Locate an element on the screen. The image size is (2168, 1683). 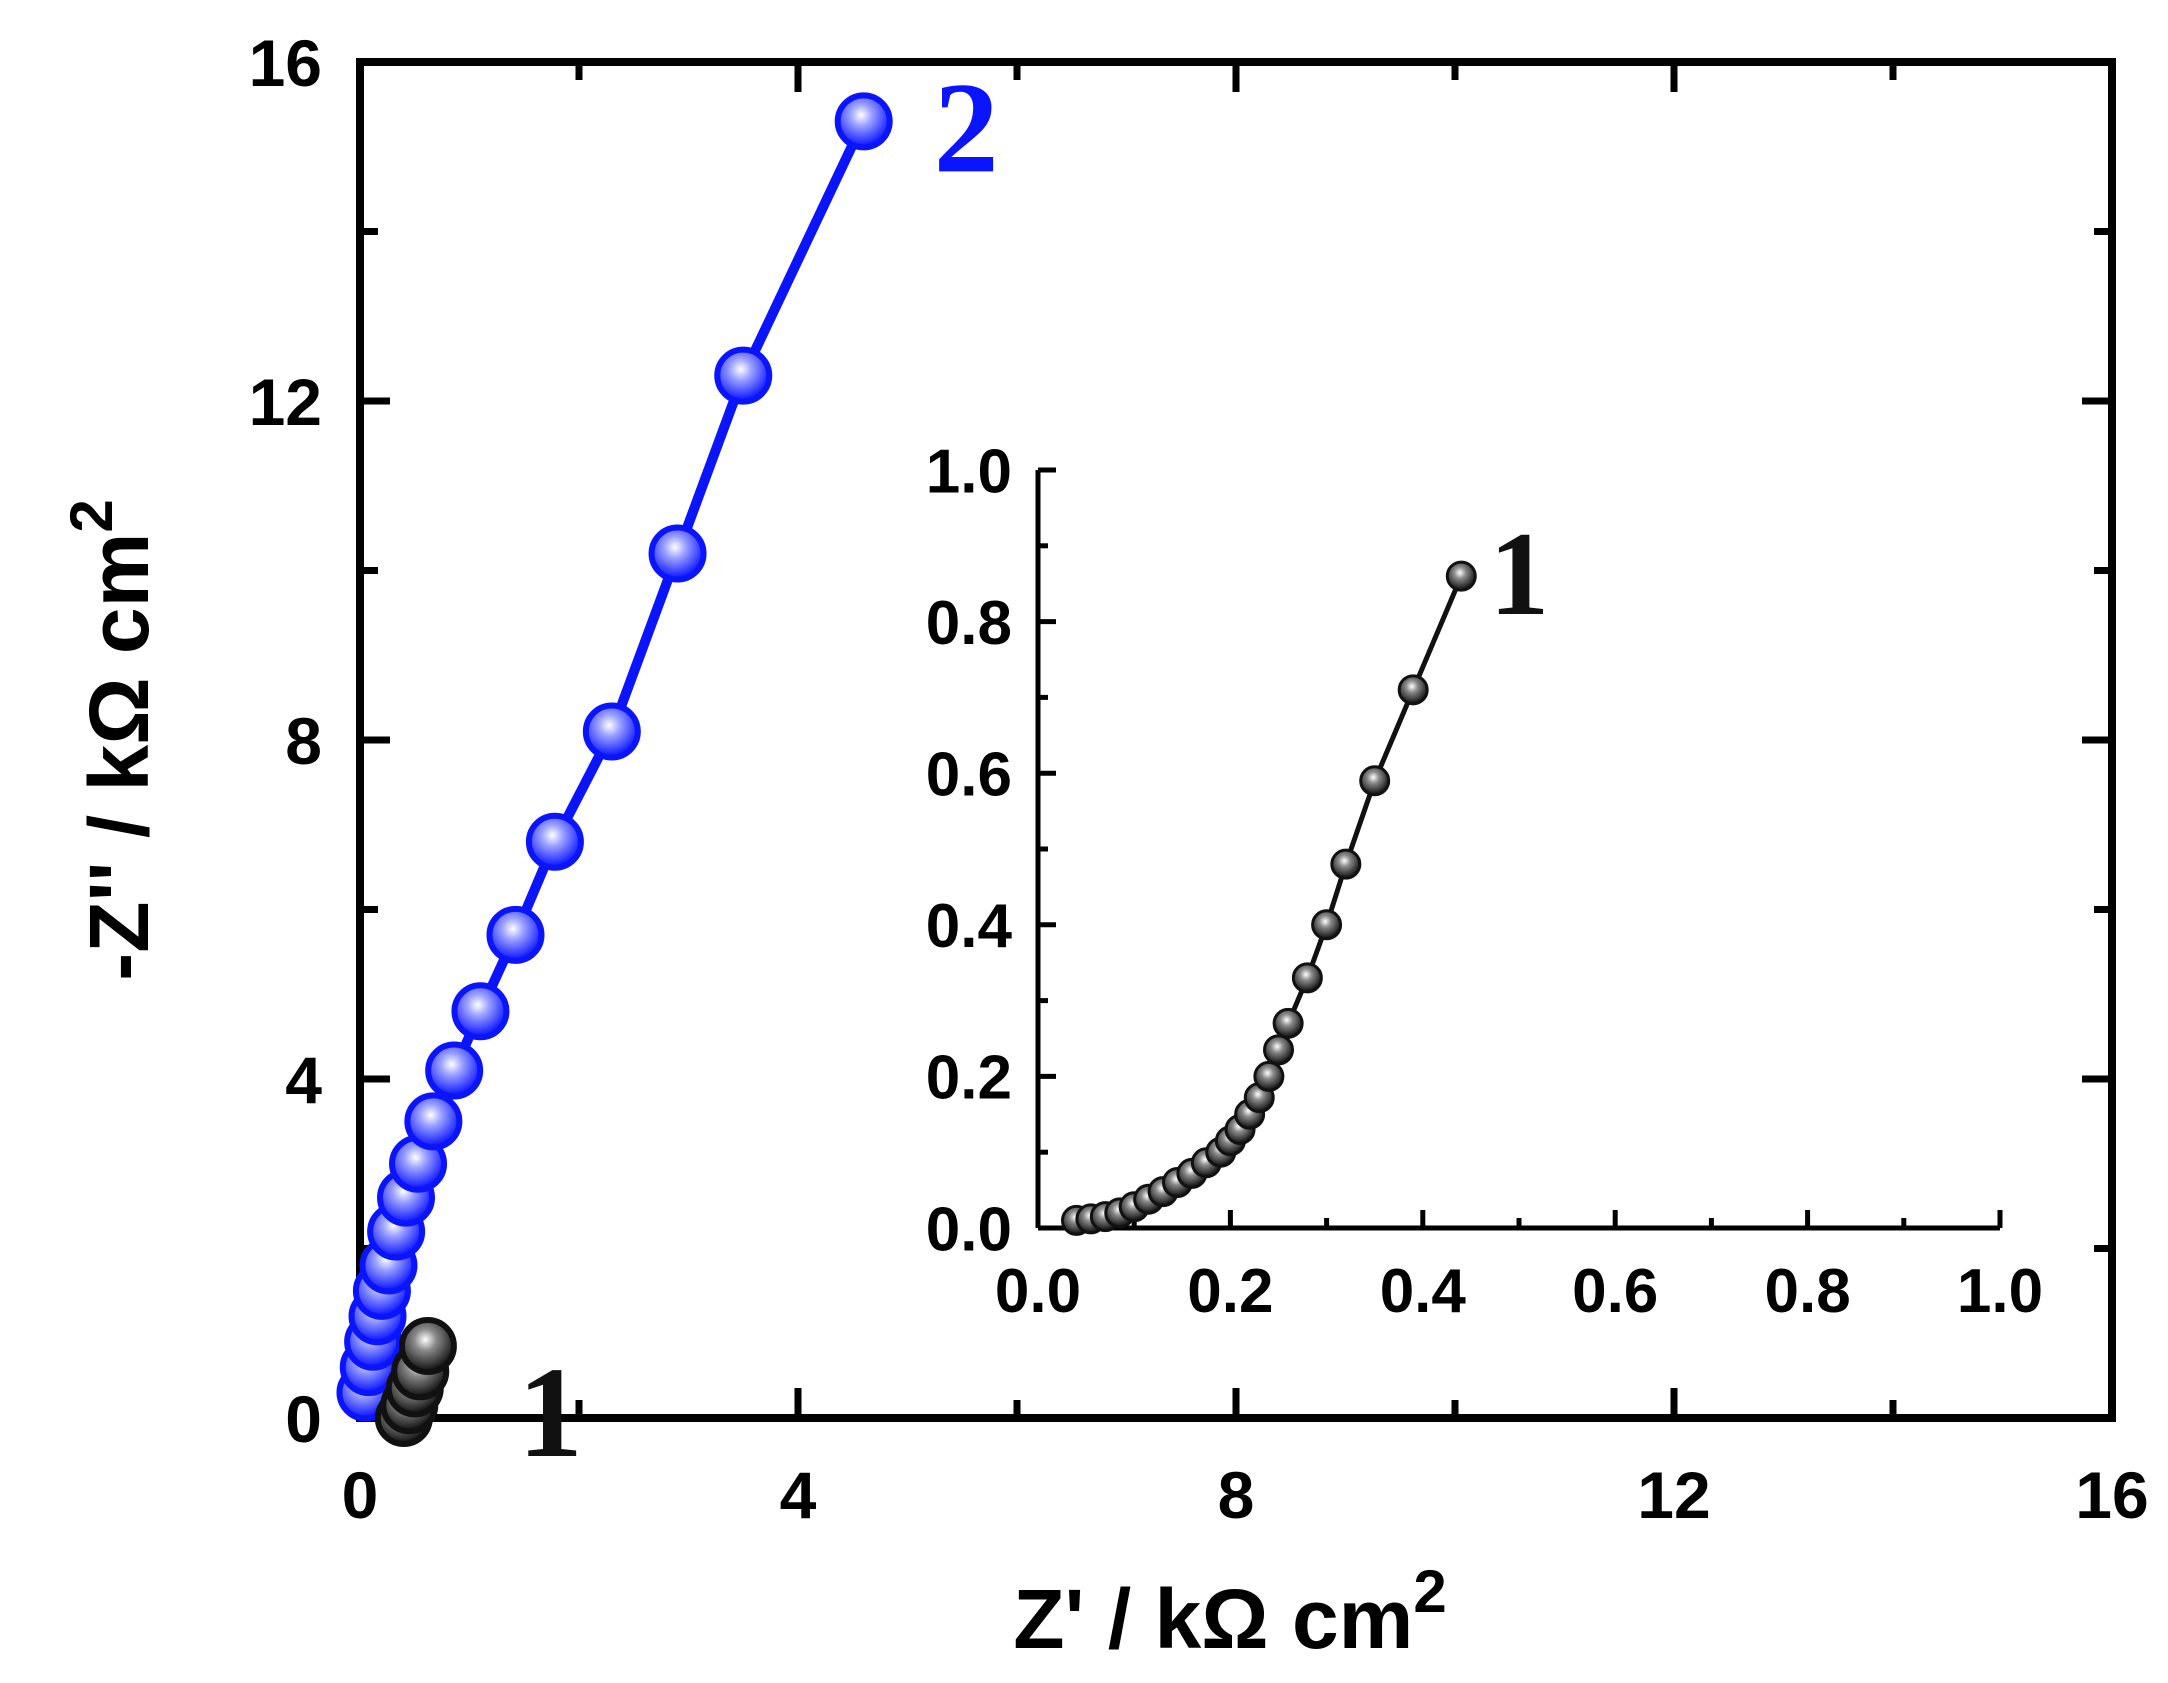
x-tick-label: 4 is located at coordinates (798, 1495).